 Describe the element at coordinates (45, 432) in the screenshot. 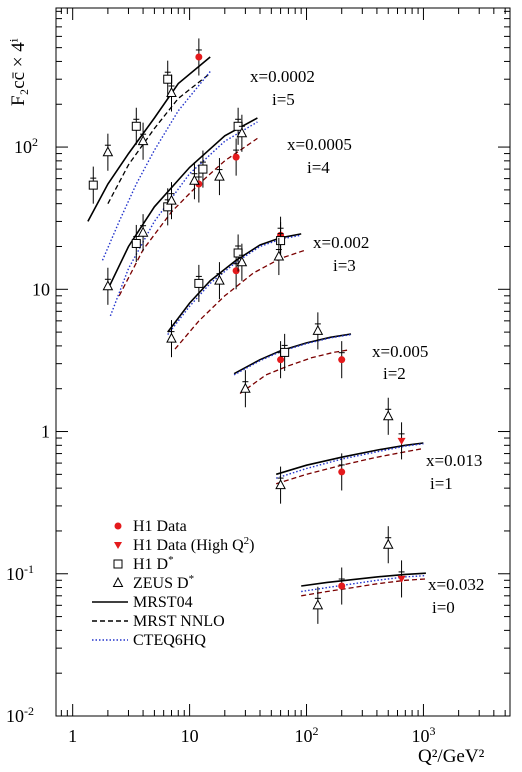

I see `y-tick-label: 1` at that location.